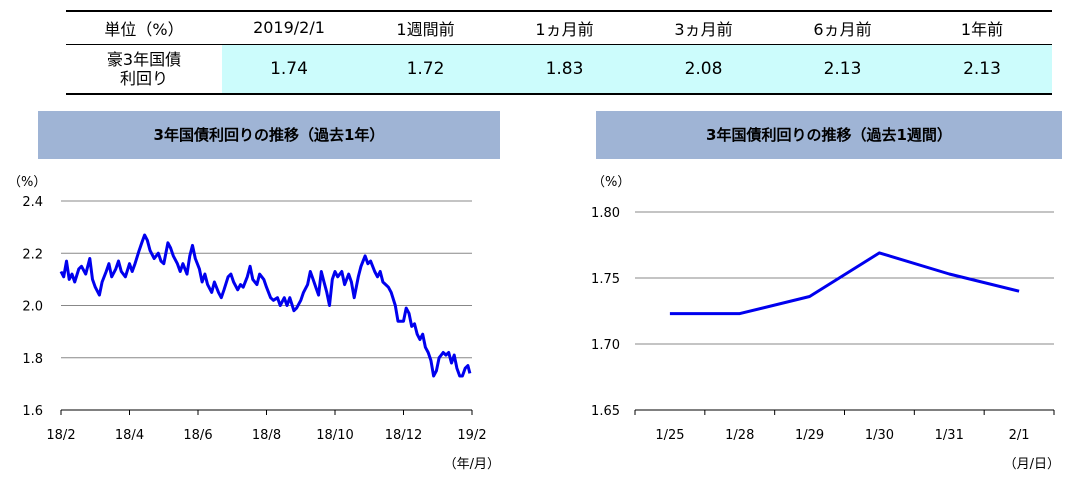 Image resolution: width=1069 pixels, height=478 pixels. What do you see at coordinates (403, 435) in the screenshot?
I see `x-tick-label: 18/12` at bounding box center [403, 435].